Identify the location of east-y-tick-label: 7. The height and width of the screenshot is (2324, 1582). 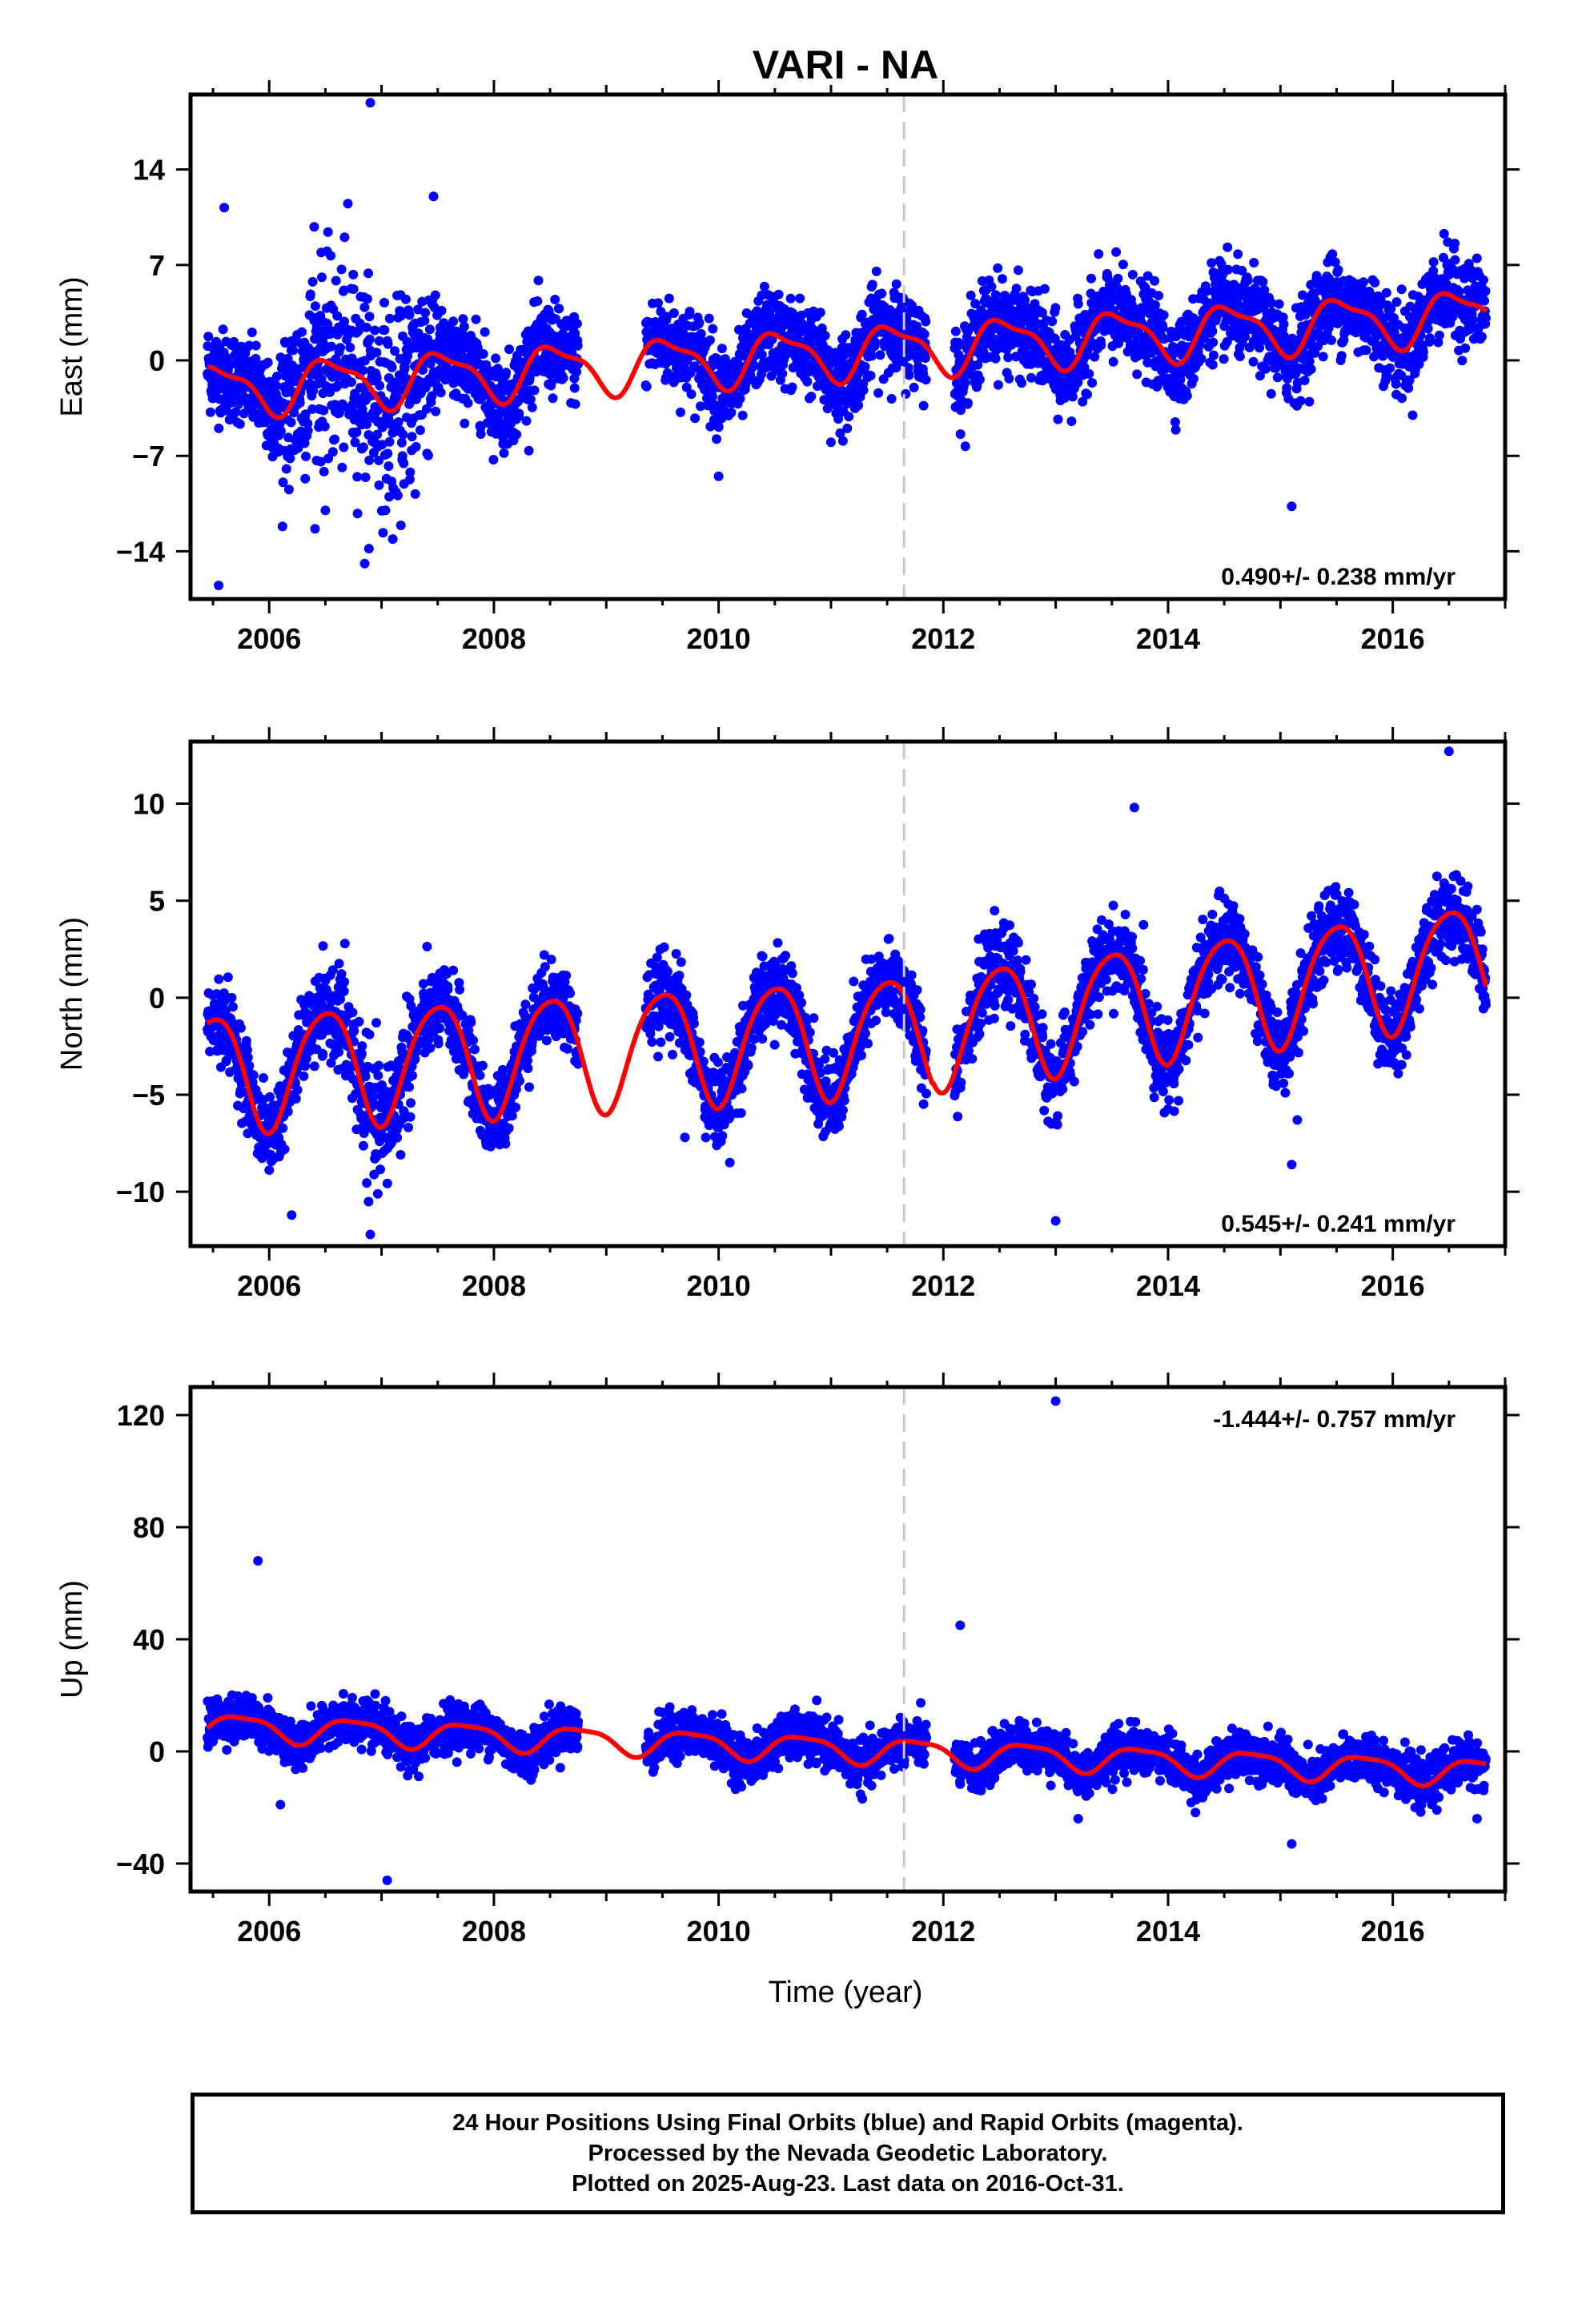
(157, 265).